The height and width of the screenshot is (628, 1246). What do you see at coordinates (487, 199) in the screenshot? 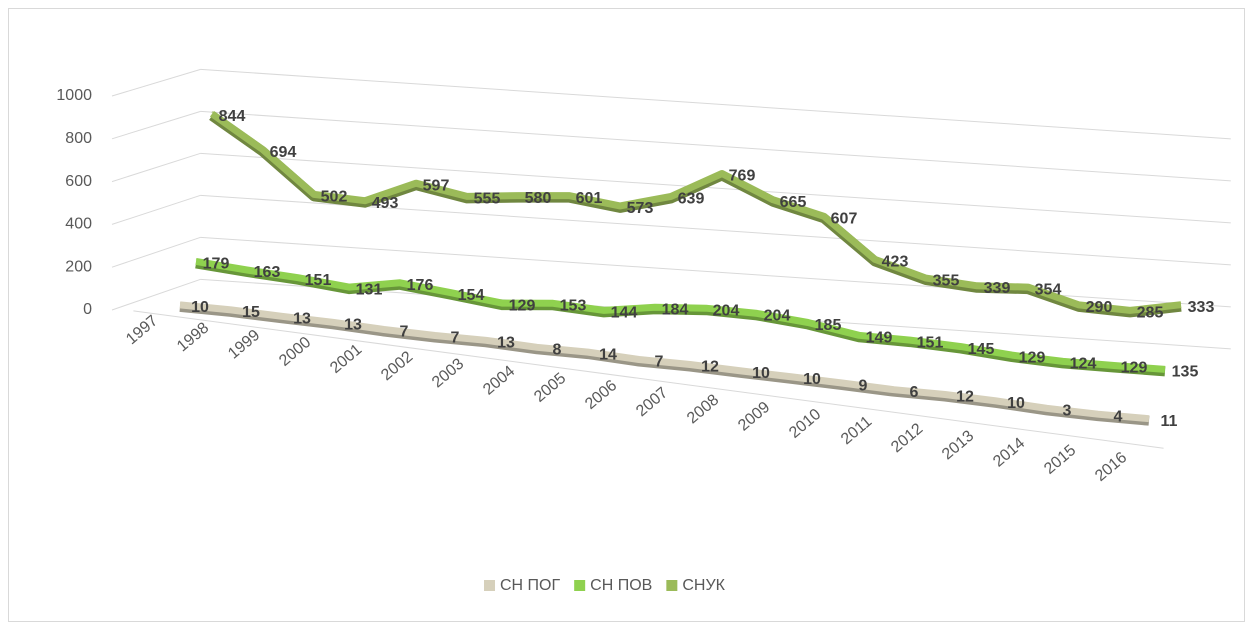
I see `data-label: 555` at bounding box center [487, 199].